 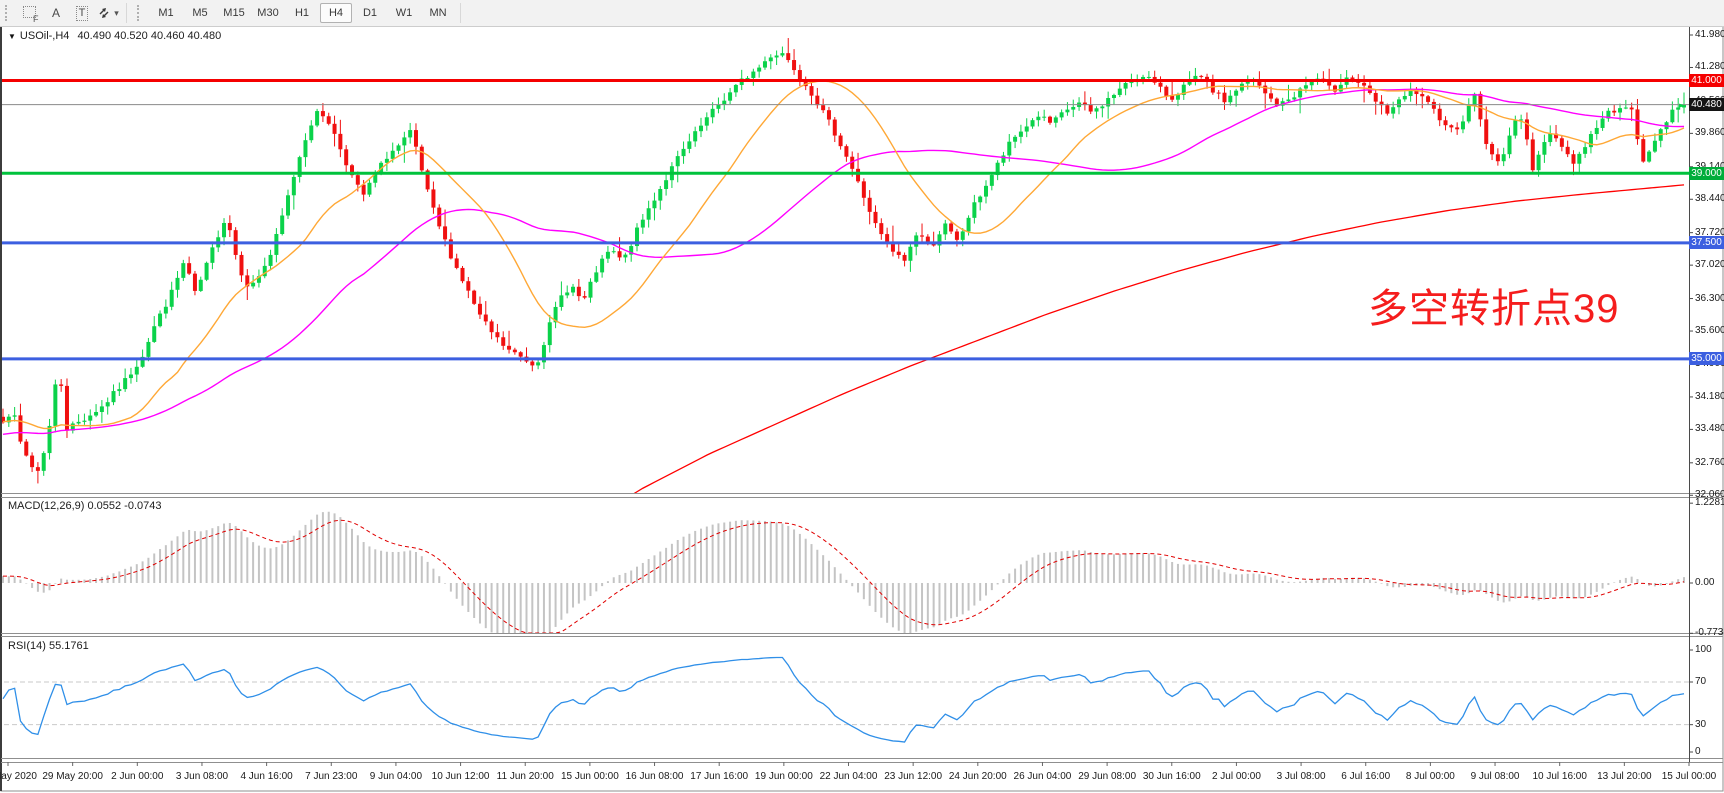 I want to click on toolbar: F A T ▾ M1 M5 M15 M30 H1 H4 D1 W1 MN, so click(x=862, y=13).